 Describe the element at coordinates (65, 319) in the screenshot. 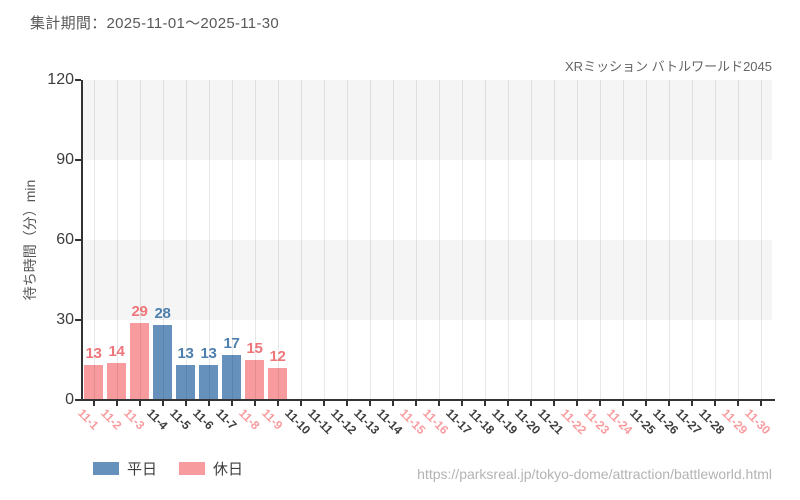

I see `y-tick-label: 30` at that location.